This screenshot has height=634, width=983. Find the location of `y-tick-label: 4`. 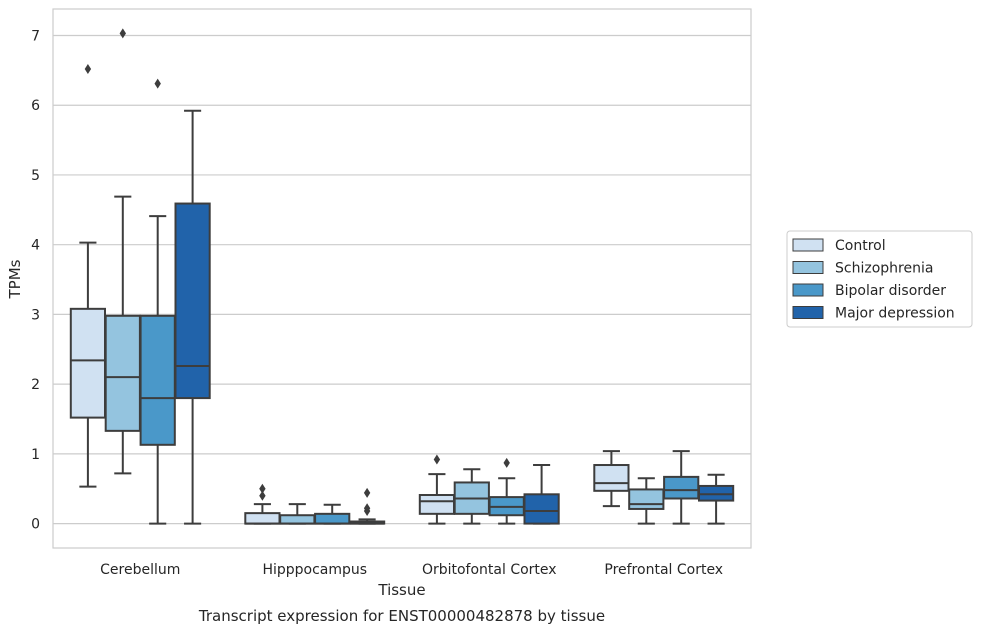

y-tick-label: 4 is located at coordinates (35, 246).